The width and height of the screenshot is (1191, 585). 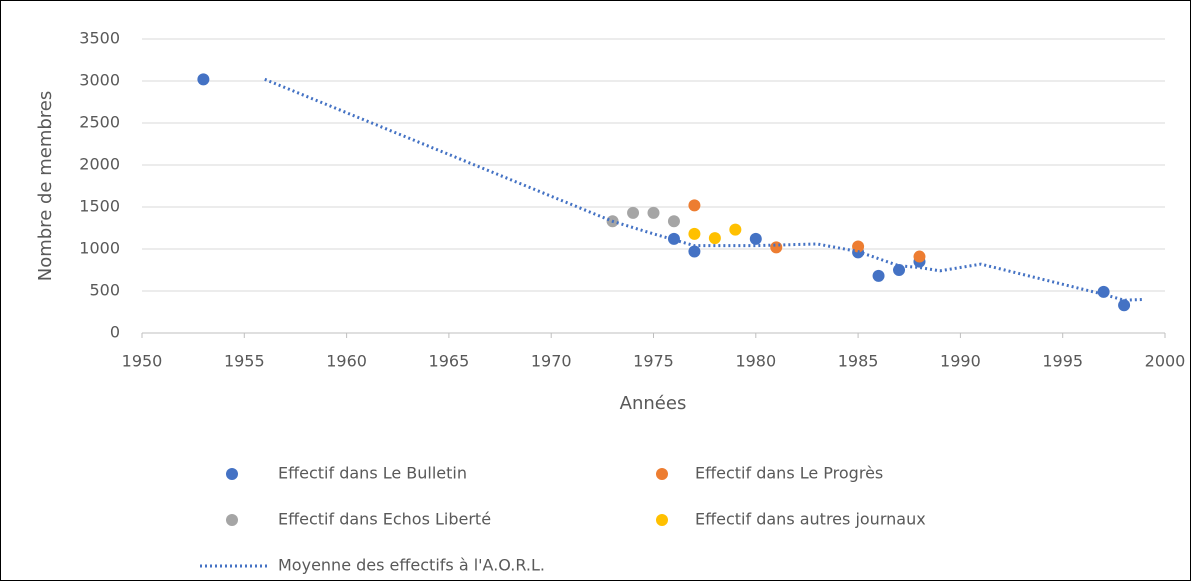 I want to click on y-tick-label: 0, so click(x=115, y=332).